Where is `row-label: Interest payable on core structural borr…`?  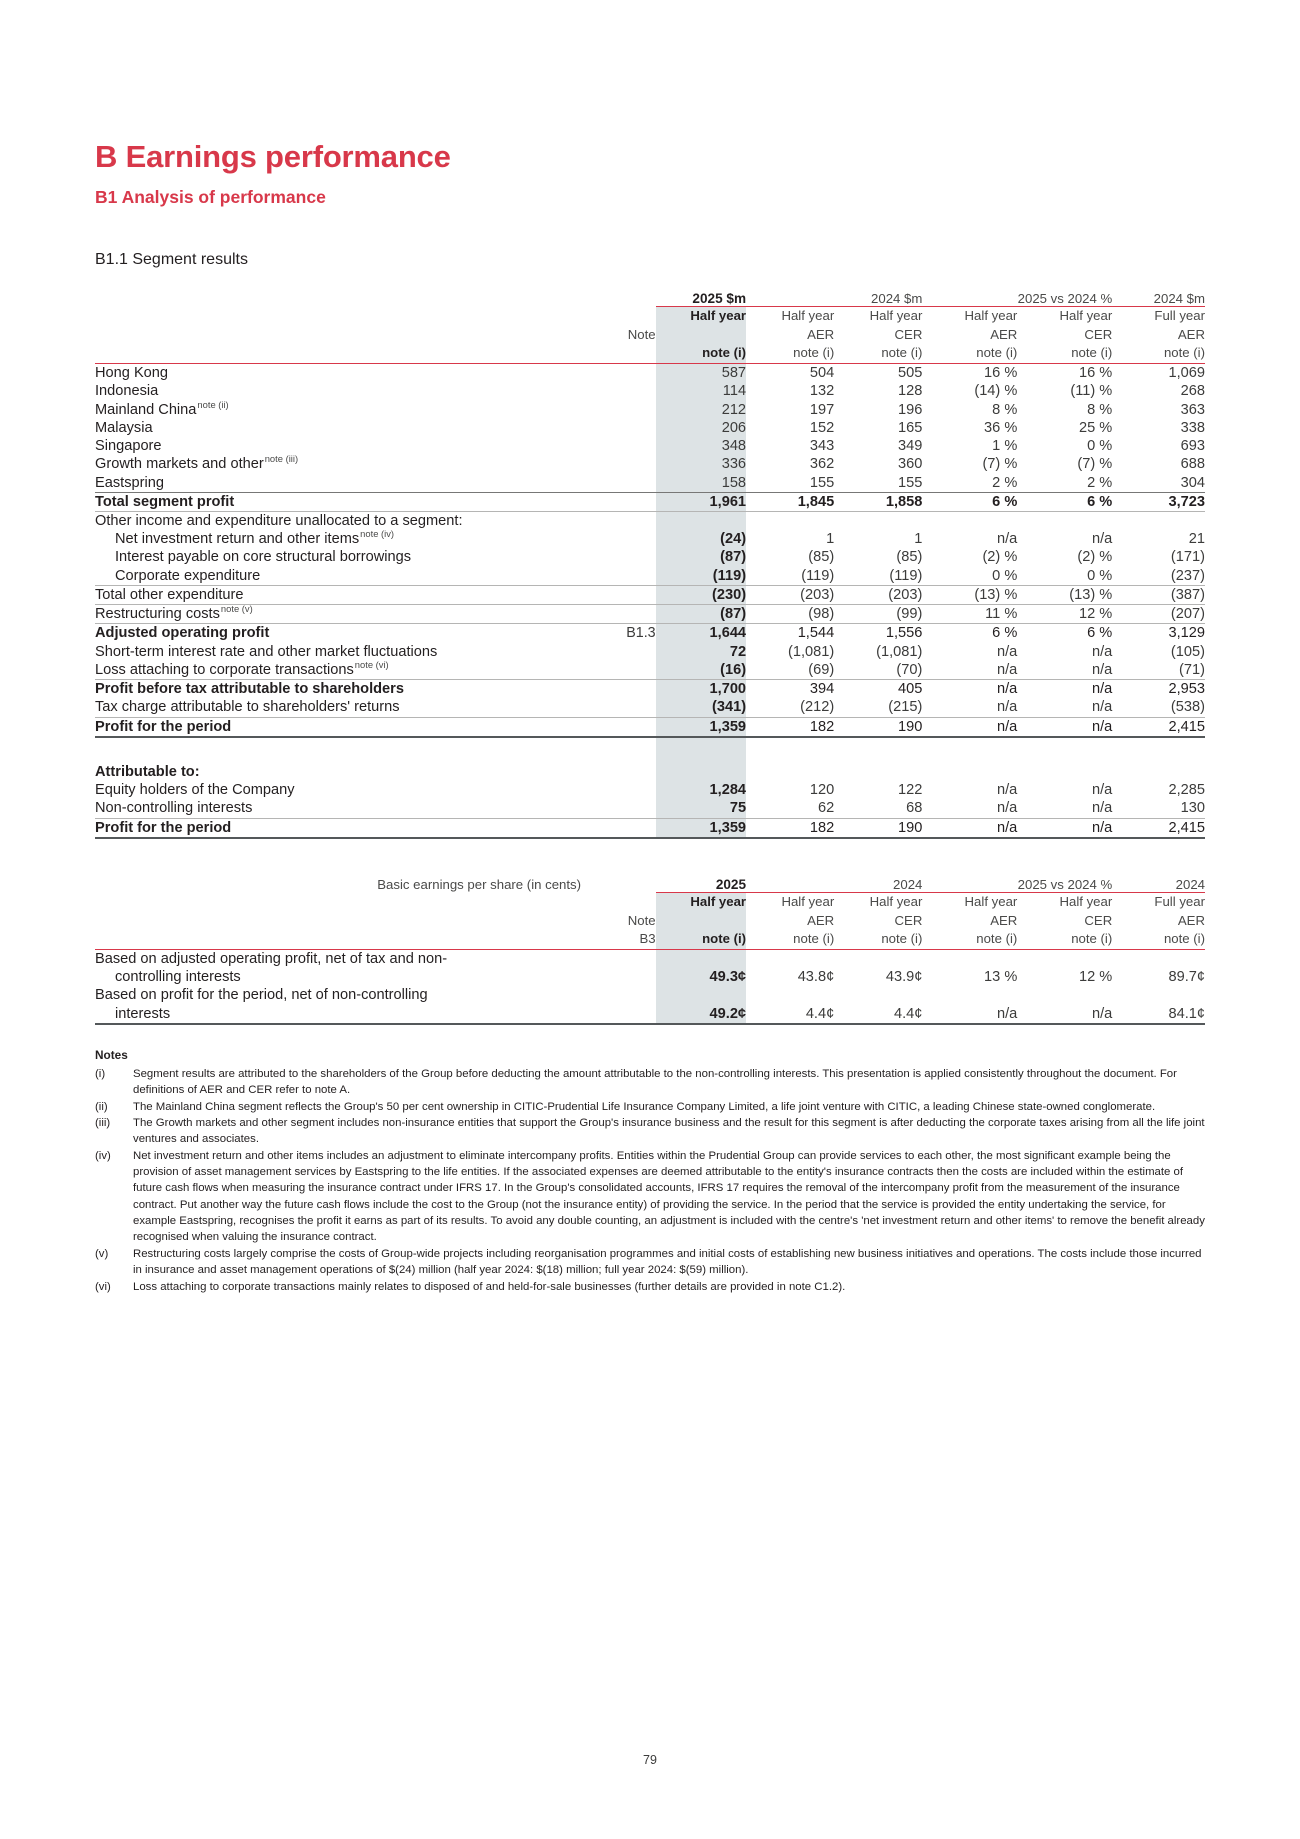
row-label: Interest payable on core structural borr… is located at coordinates (263, 557).